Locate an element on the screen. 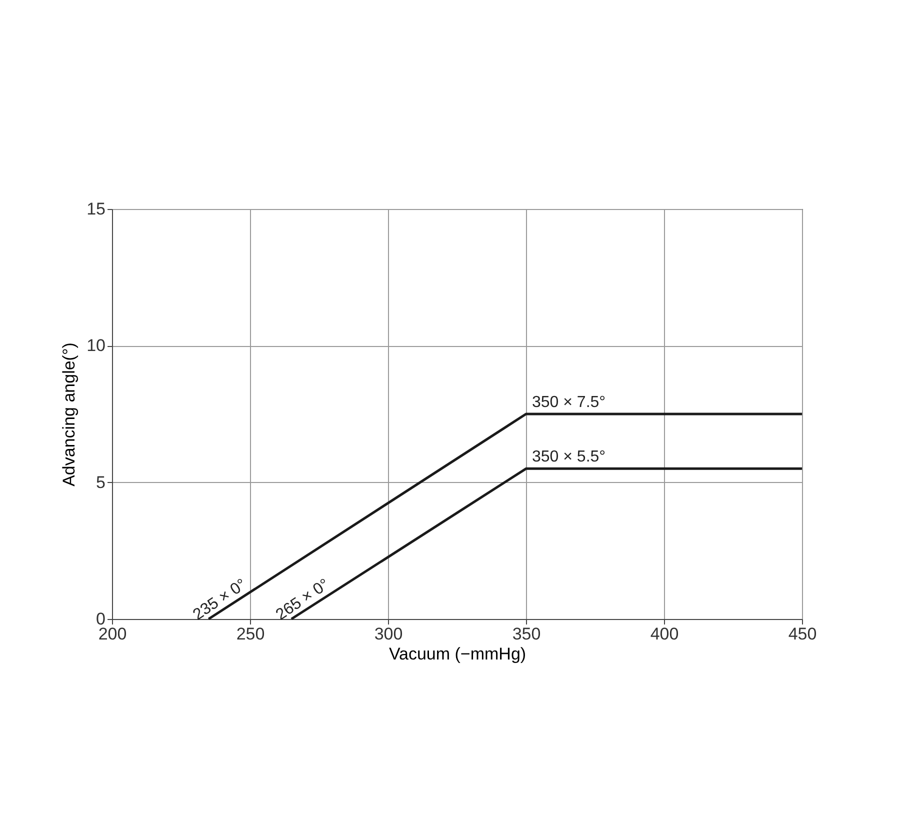  x-tick-label: 400 is located at coordinates (664, 634).